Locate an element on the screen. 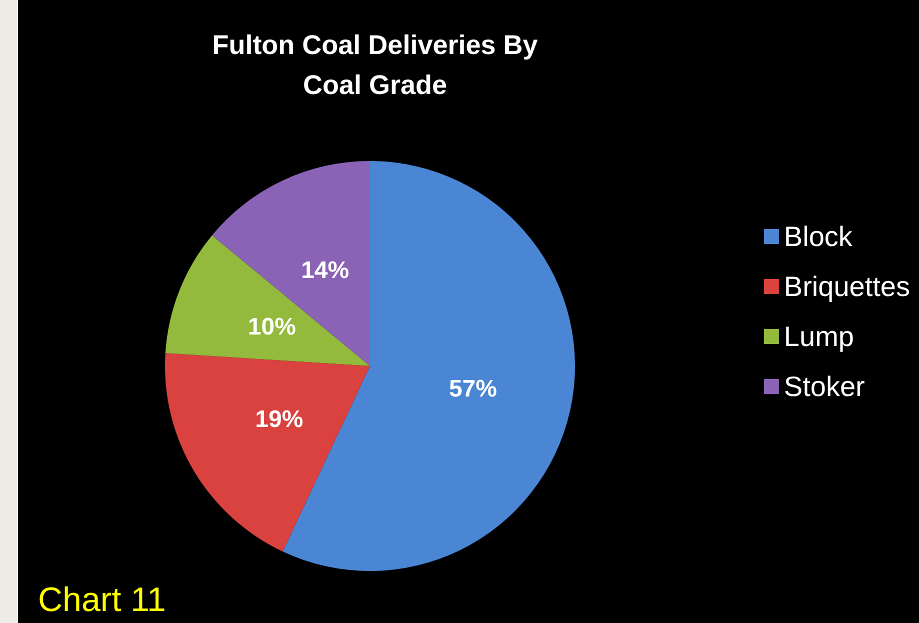 The image size is (919, 623). data-label: 10% is located at coordinates (272, 327).